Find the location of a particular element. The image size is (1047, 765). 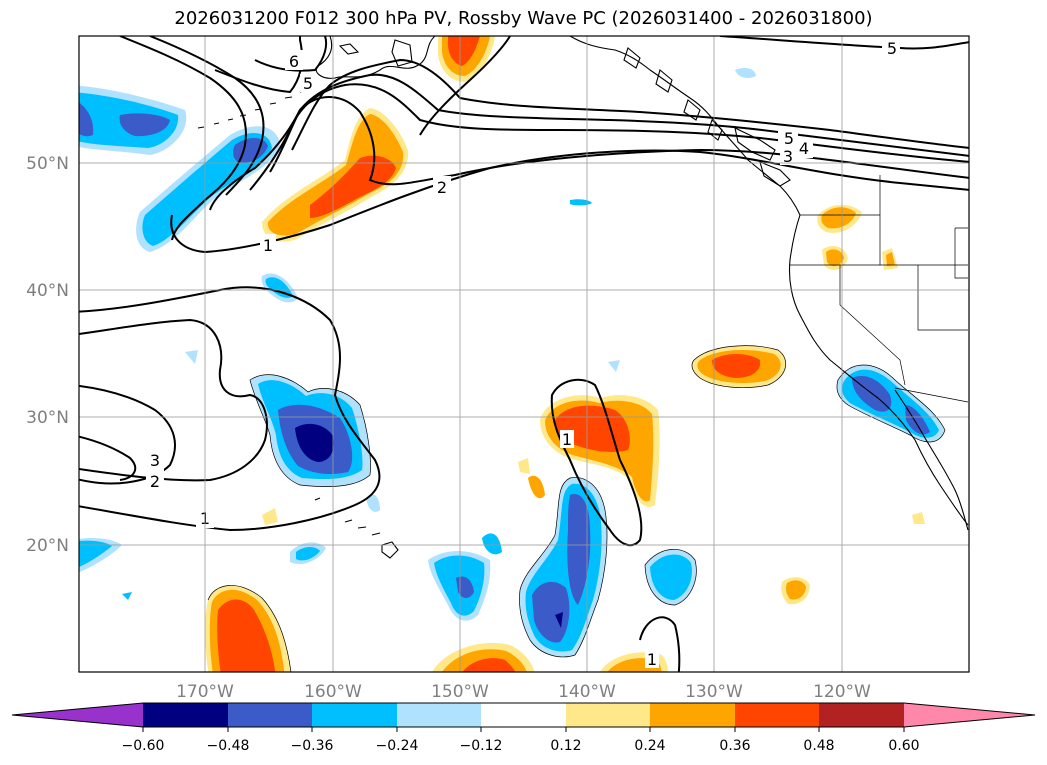

lat-label-40n: 40°N is located at coordinates (47, 291).